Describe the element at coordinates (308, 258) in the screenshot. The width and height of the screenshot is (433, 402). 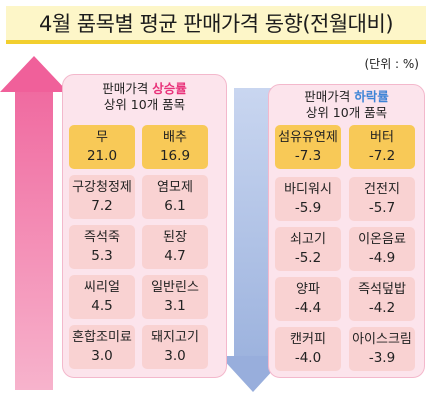
I see `item-value: -5.2` at that location.